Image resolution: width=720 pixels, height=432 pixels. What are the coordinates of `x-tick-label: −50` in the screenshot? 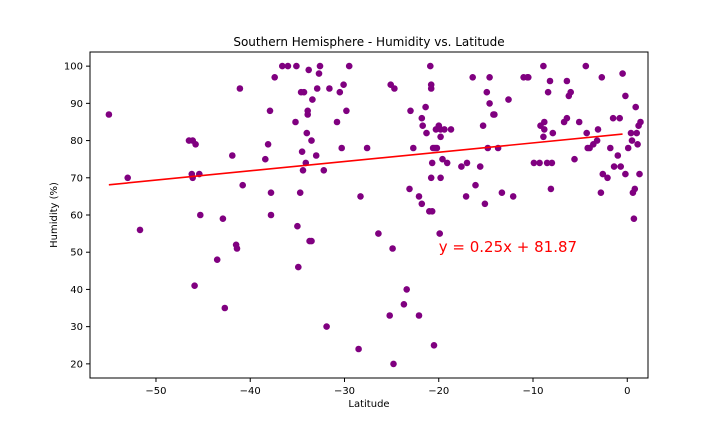 It's located at (155, 391).